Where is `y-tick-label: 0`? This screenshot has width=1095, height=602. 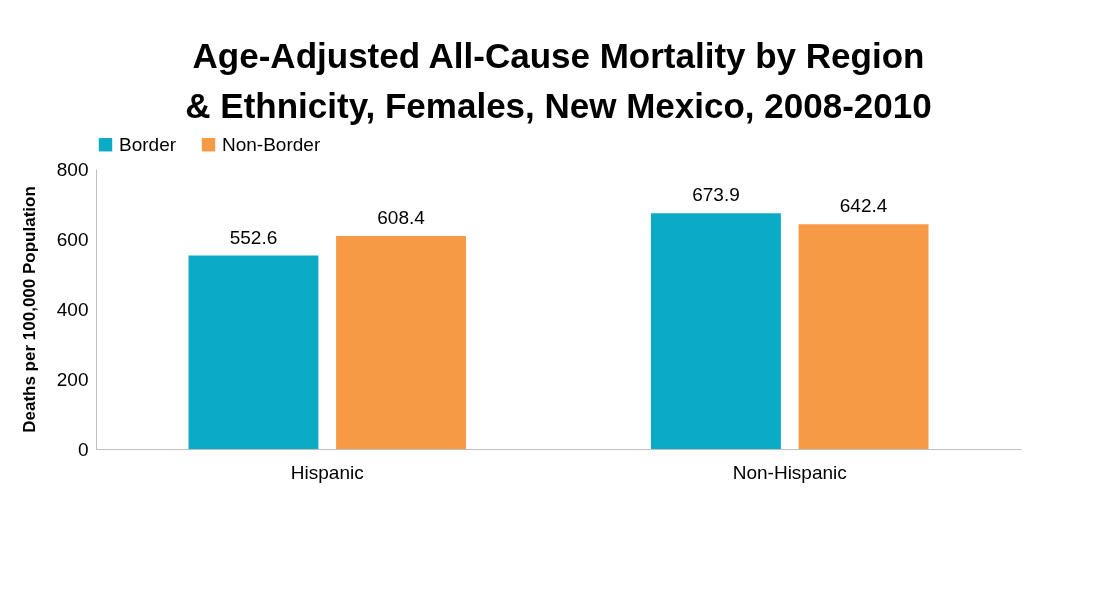
y-tick-label: 0 is located at coordinates (83, 449).